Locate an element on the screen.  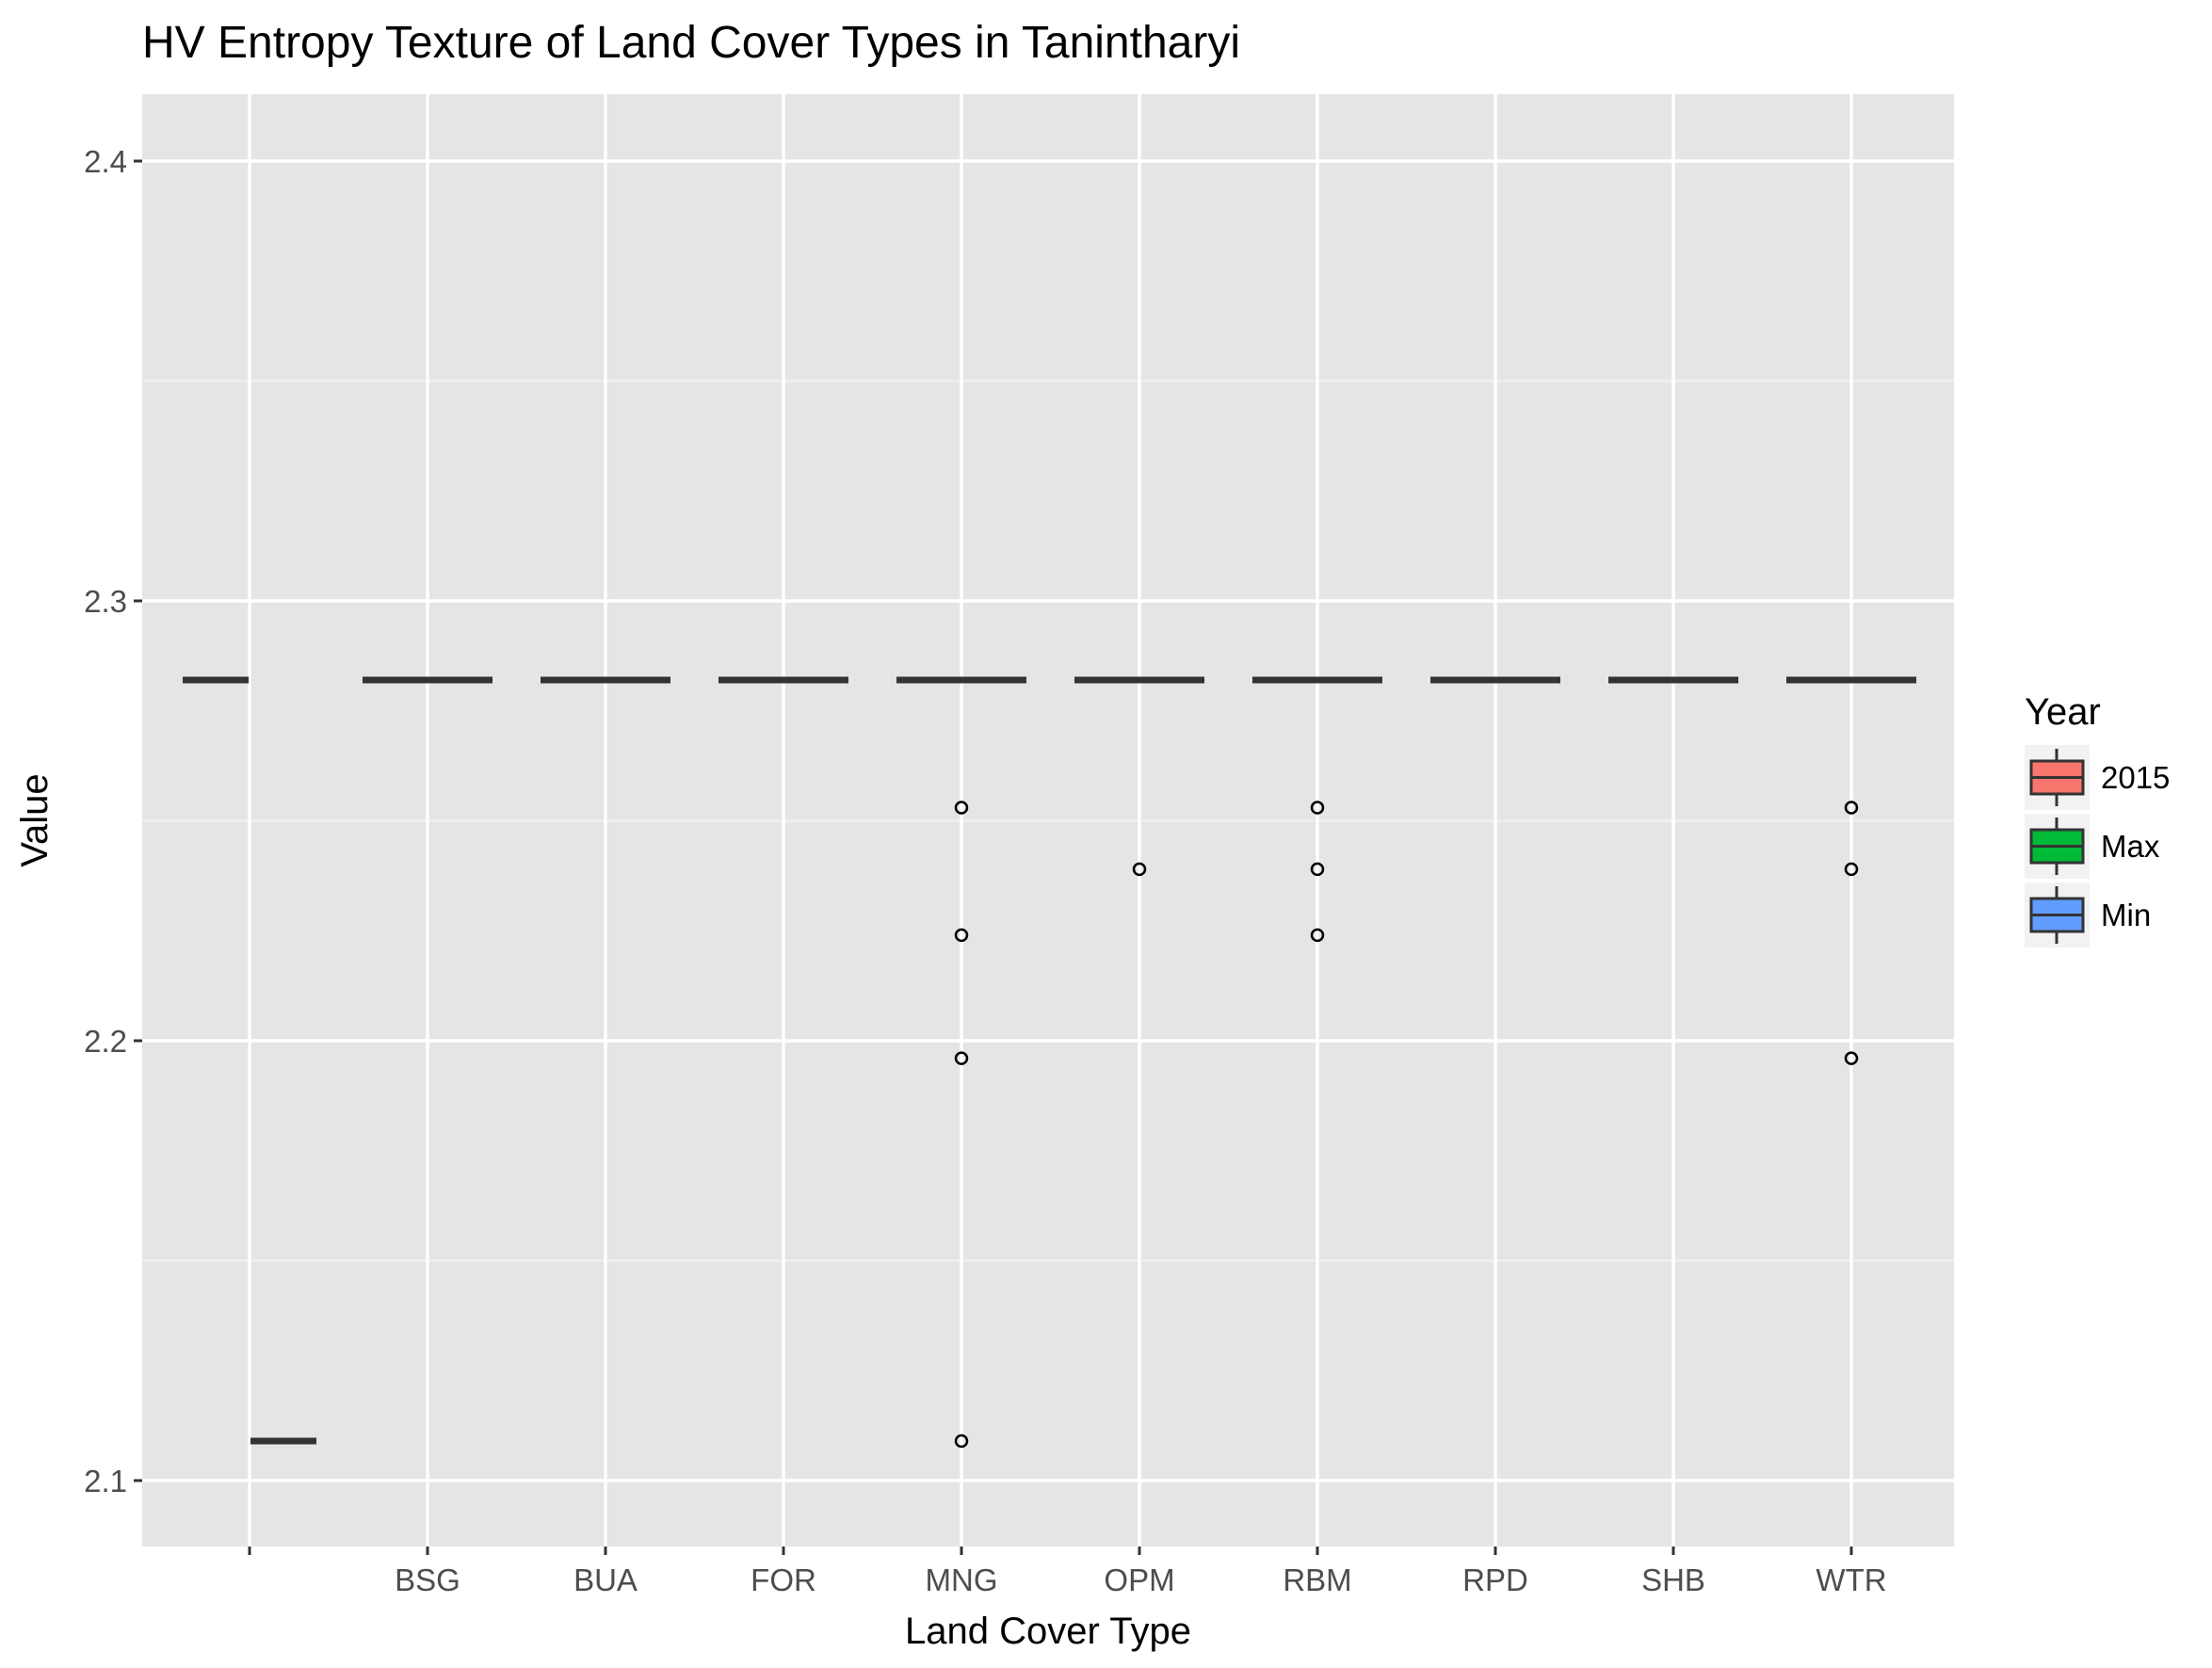
x-tick-label: FOR is located at coordinates (783, 1580).